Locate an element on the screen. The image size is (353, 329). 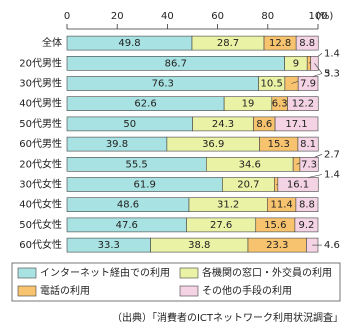
value-label: 11.4 is located at coordinates (281, 205).